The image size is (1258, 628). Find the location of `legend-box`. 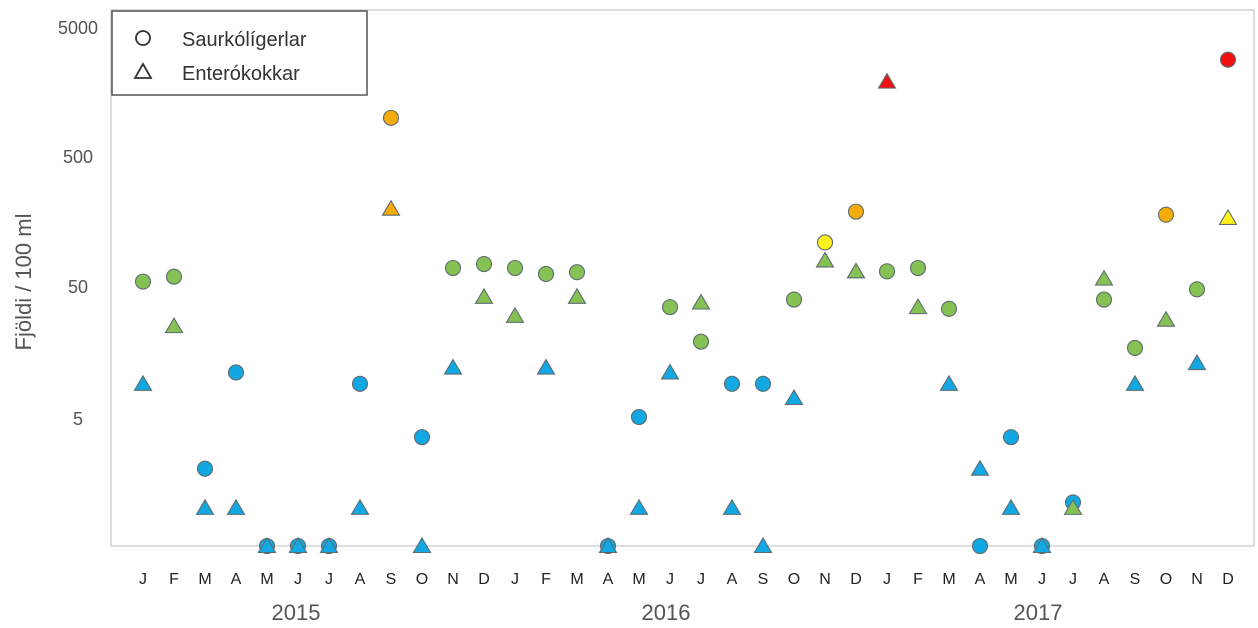

legend-box is located at coordinates (239, 53).